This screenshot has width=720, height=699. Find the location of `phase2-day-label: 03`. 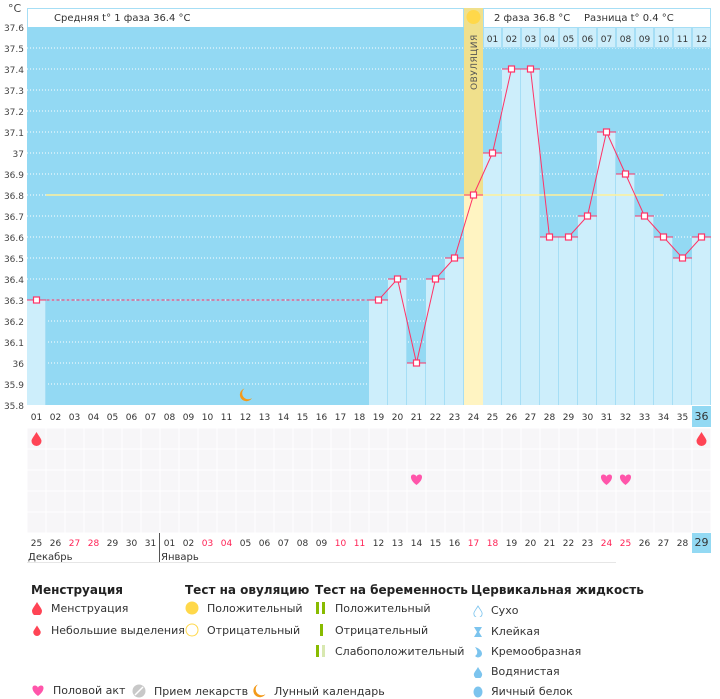

phase2-day-label: 03 is located at coordinates (530, 40).